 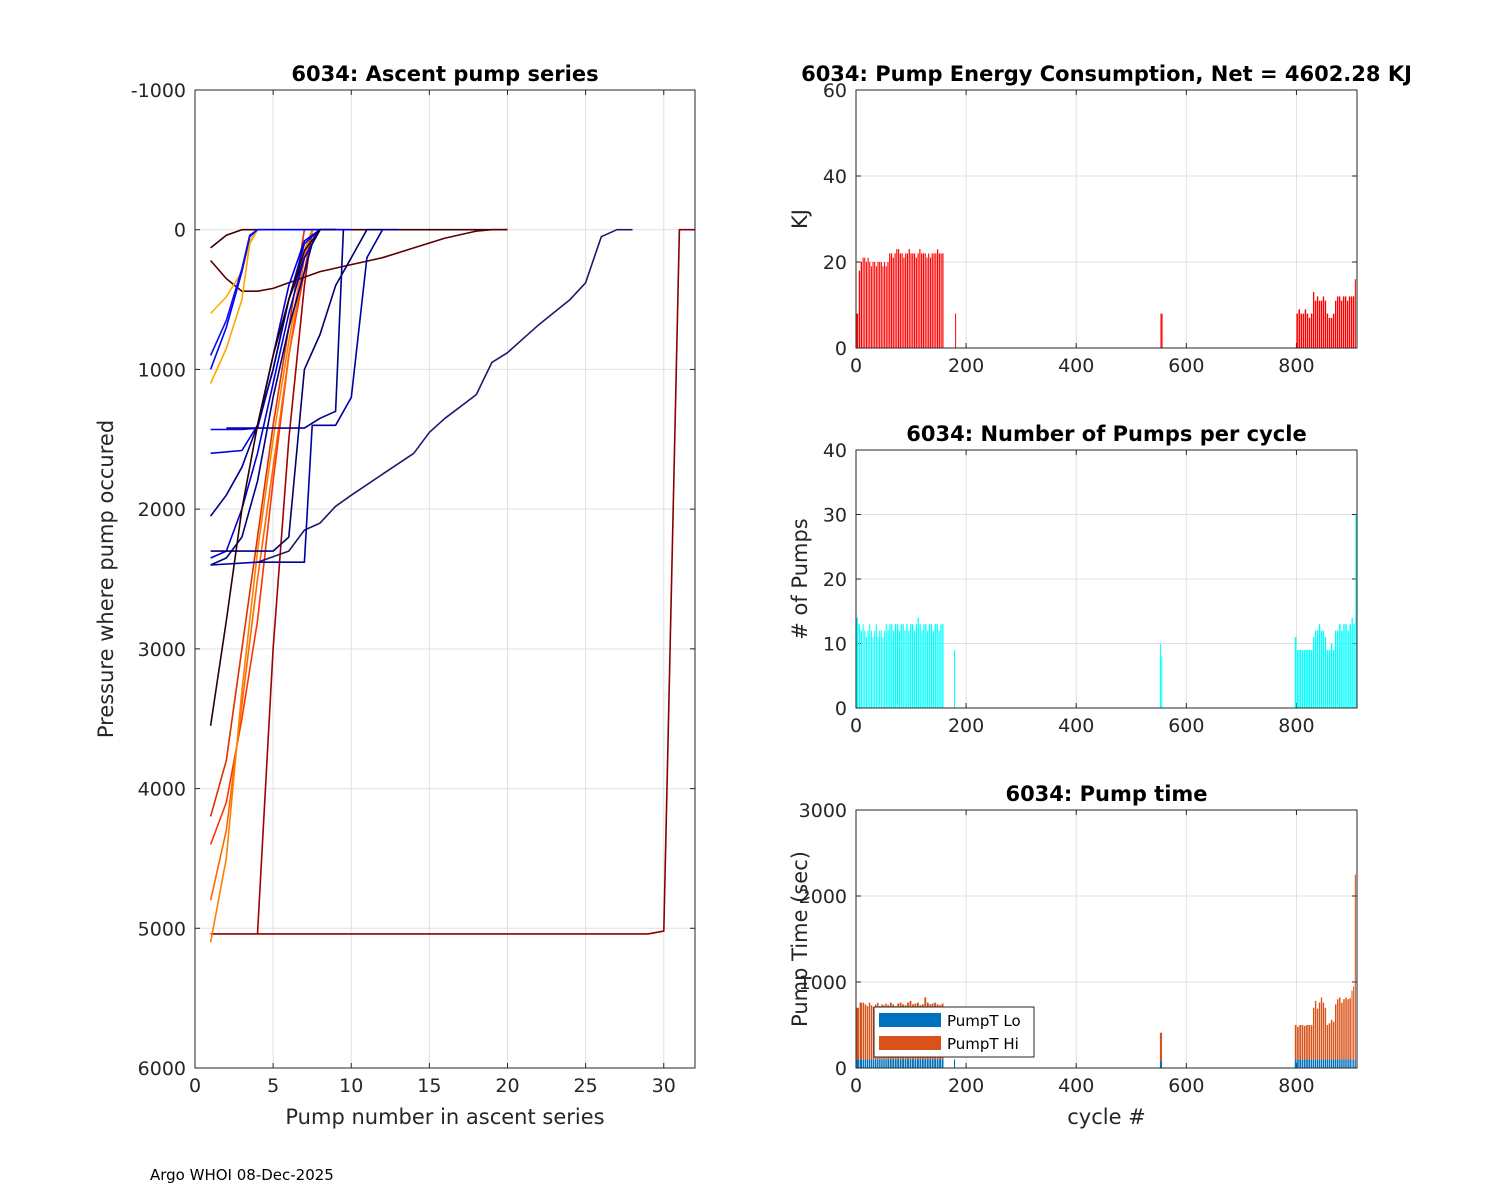 I want to click on energy-marks, so click(x=1106, y=298).